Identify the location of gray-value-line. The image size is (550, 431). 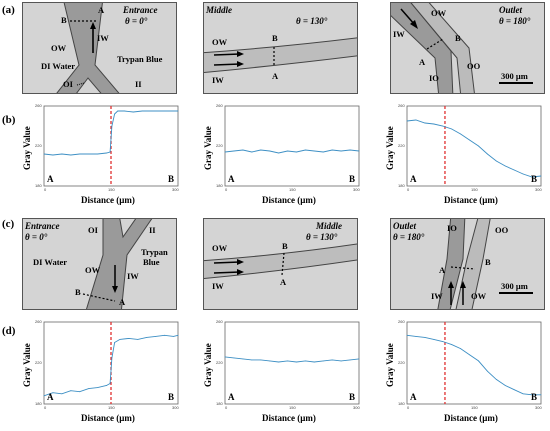
(474, 148).